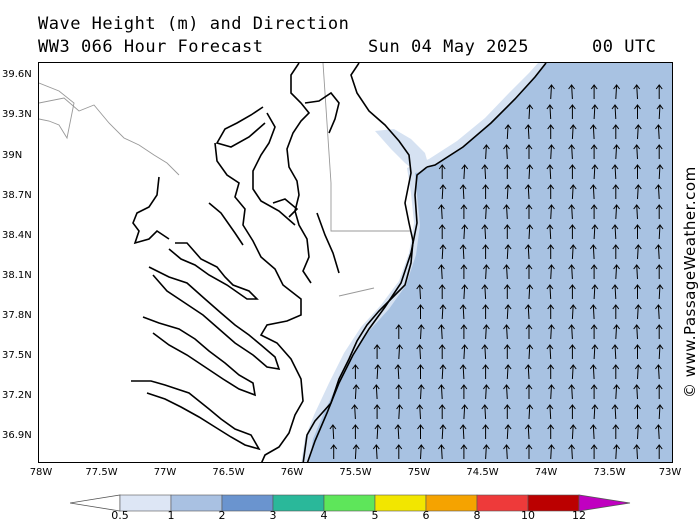 Image resolution: width=700 pixels, height=525 pixels. Describe the element at coordinates (624, 47) in the screenshot. I see `forecast-time: 00 UTC` at that location.